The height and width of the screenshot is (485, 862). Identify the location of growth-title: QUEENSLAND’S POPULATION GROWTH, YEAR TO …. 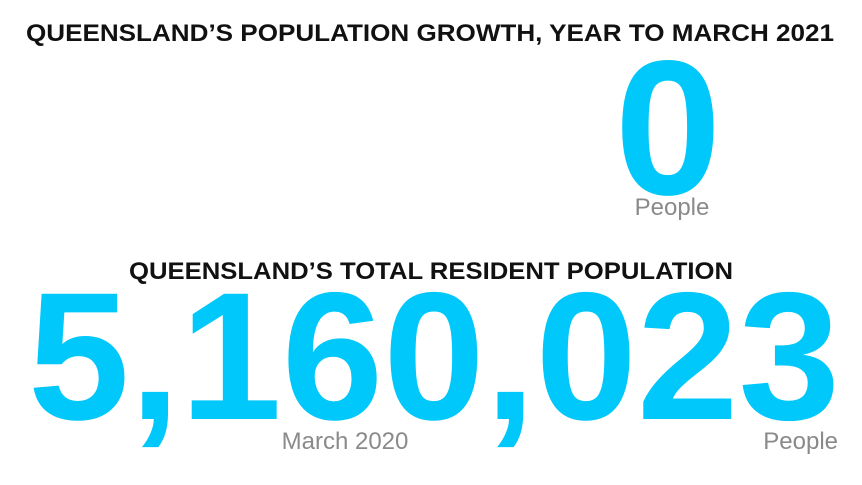
(430, 33).